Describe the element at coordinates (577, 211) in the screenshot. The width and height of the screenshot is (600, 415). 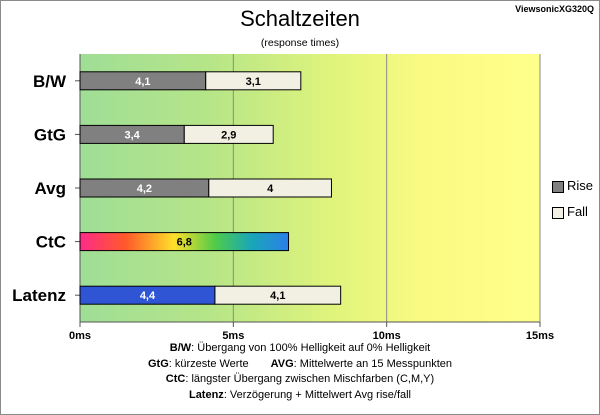
I see `legend-label-fall: Fall` at that location.